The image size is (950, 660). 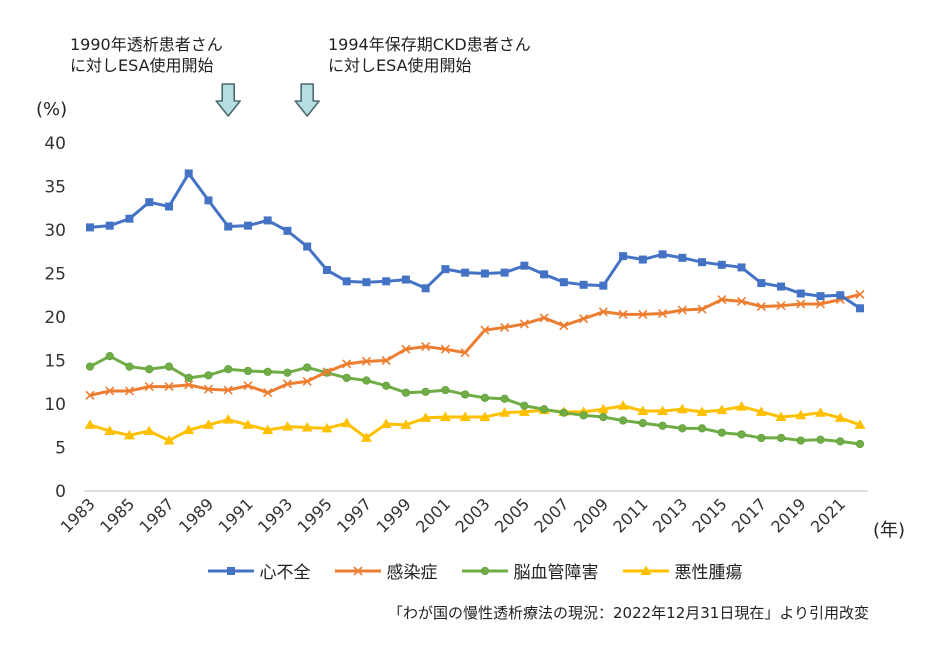 I want to click on x-tick-label: 1989, so click(x=196, y=515).